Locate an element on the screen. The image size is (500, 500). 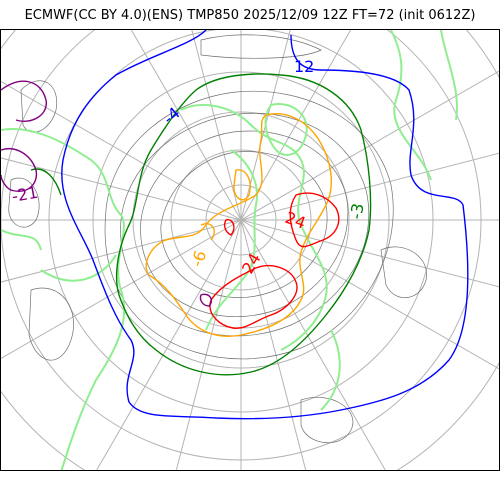
contour-label: 24 is located at coordinates (296, 220).